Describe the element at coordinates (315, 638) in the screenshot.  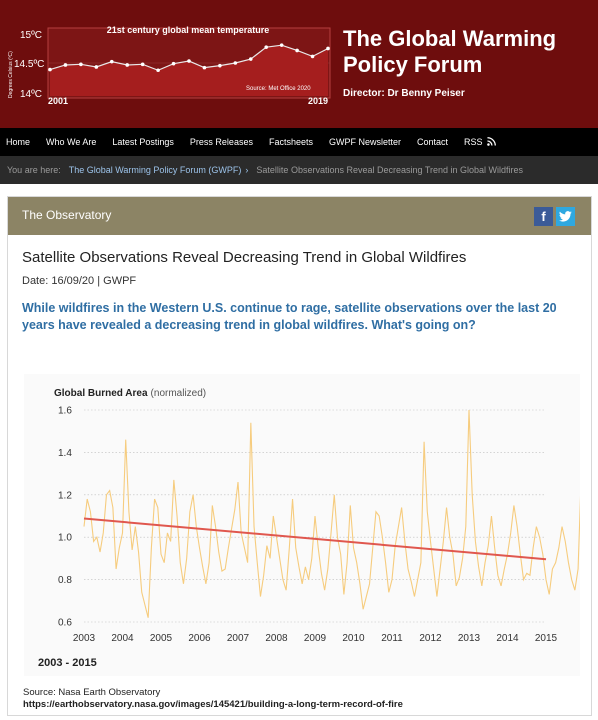
I see `x-tick-label: 2009` at that location.